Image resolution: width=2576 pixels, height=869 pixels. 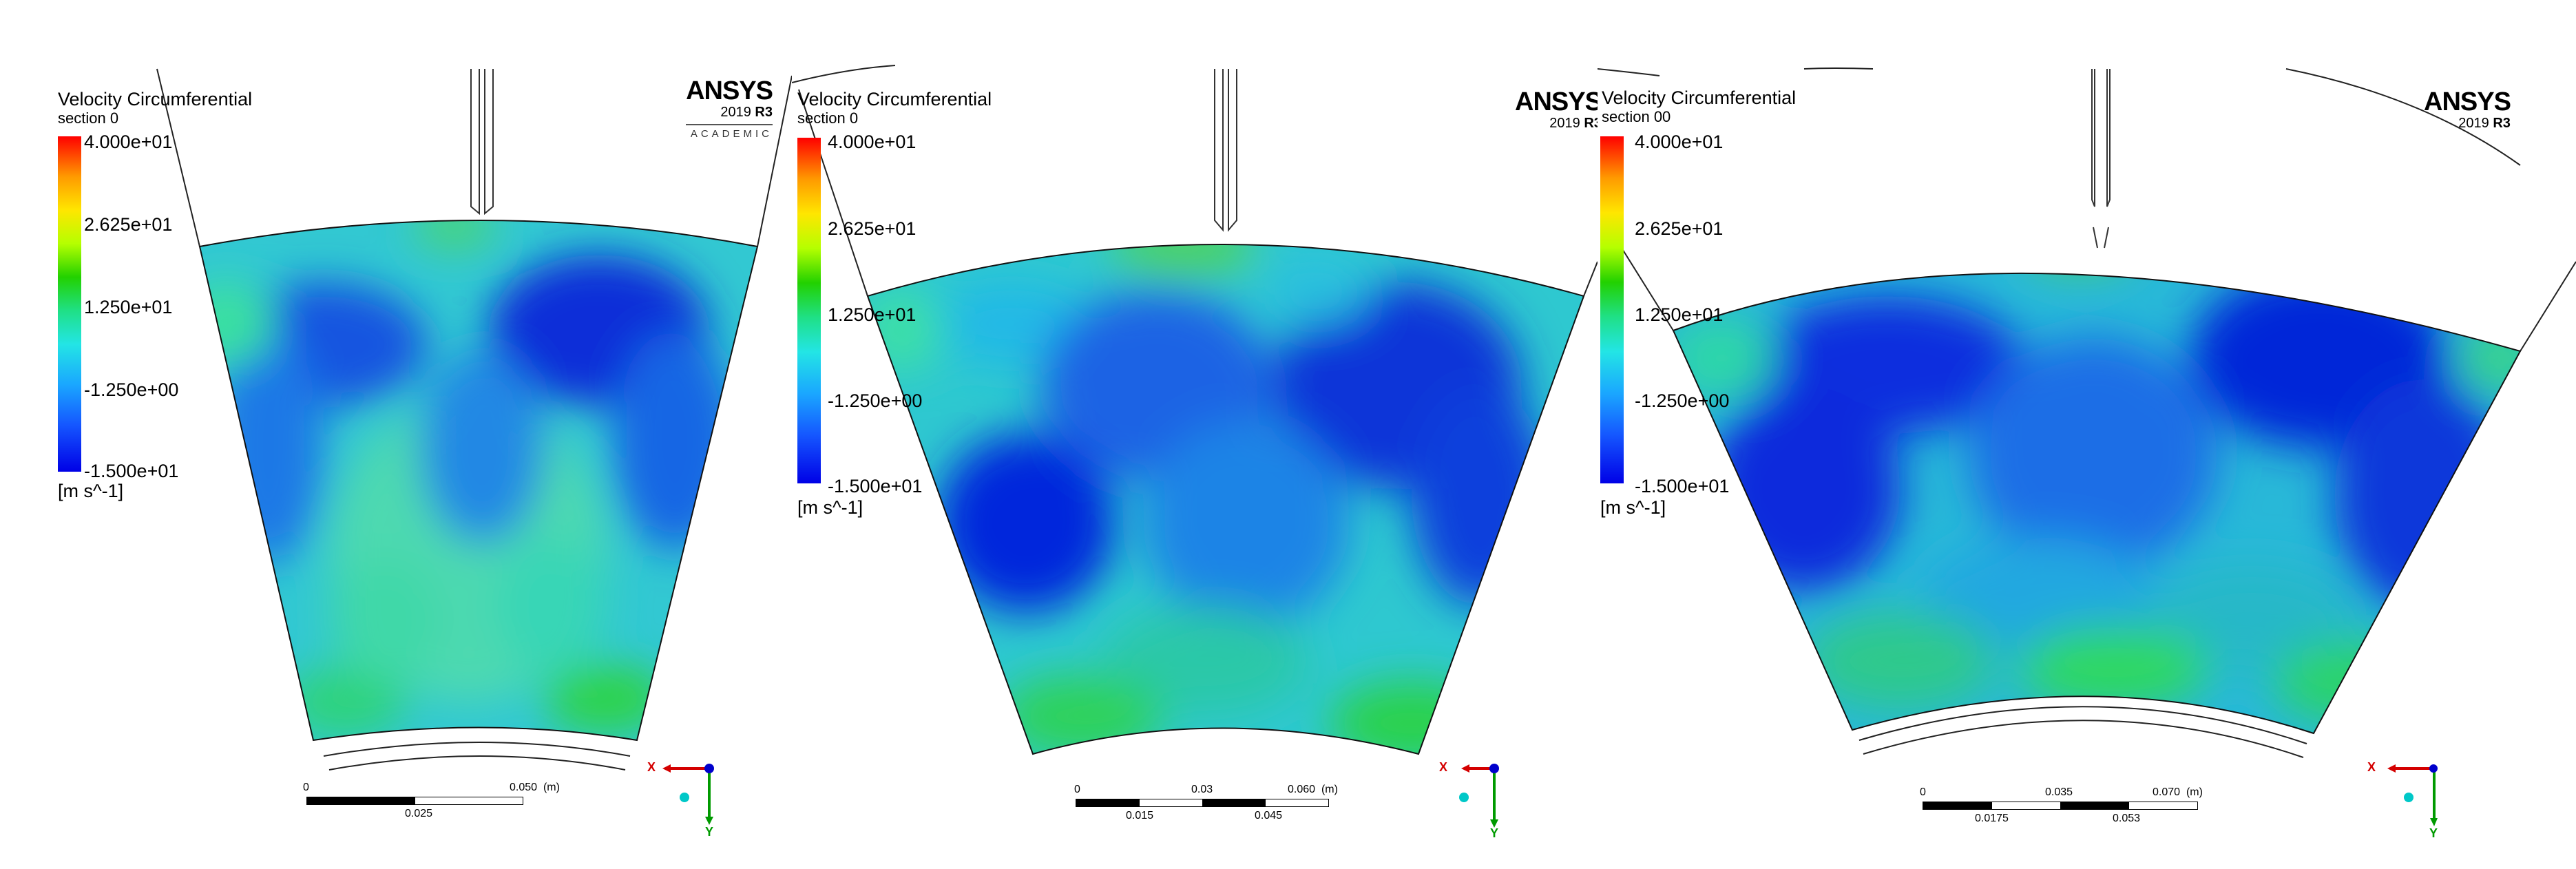 I want to click on scale-bar: 0 0.03 0.060 (m) 0.015 0.045, so click(x=1212, y=804).